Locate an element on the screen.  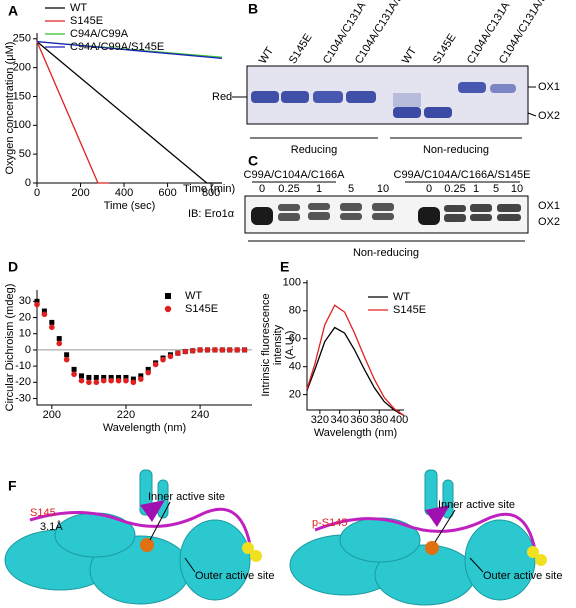
x-tick-label: 380 is located at coordinates (379, 420).